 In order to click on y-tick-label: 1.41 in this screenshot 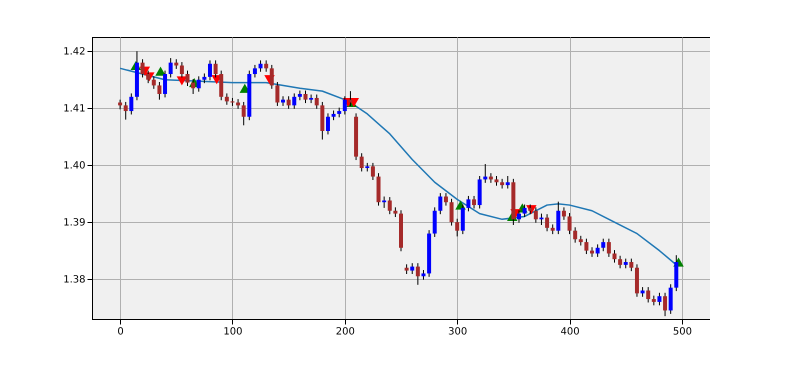, I will do `click(74, 109)`.